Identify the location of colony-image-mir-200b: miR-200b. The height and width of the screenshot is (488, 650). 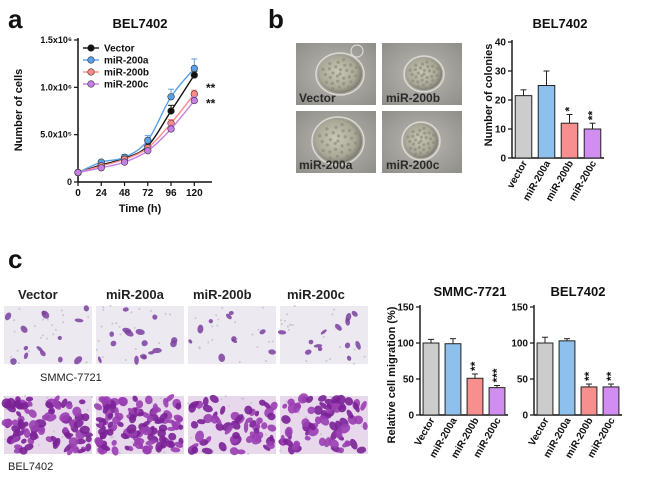
(422, 74).